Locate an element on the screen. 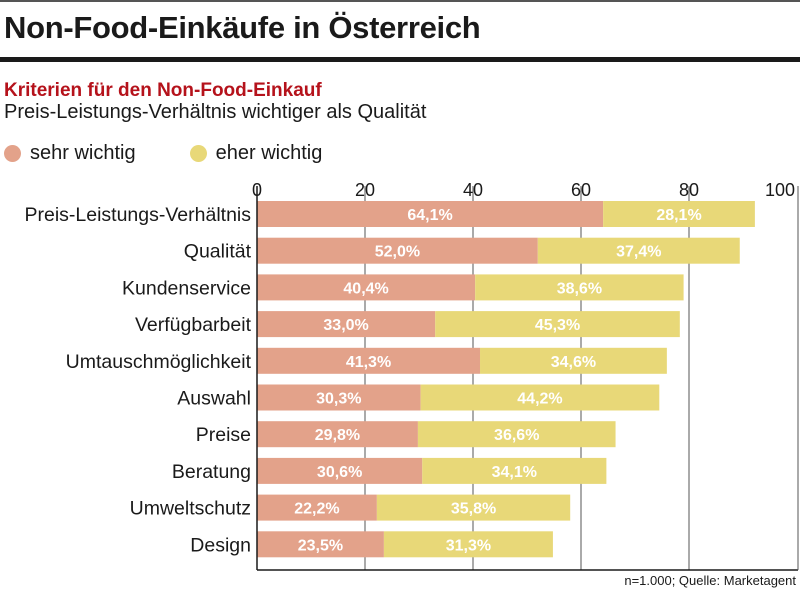 Image resolution: width=800 pixels, height=591 pixels. data-label: 45,3% is located at coordinates (557, 325).